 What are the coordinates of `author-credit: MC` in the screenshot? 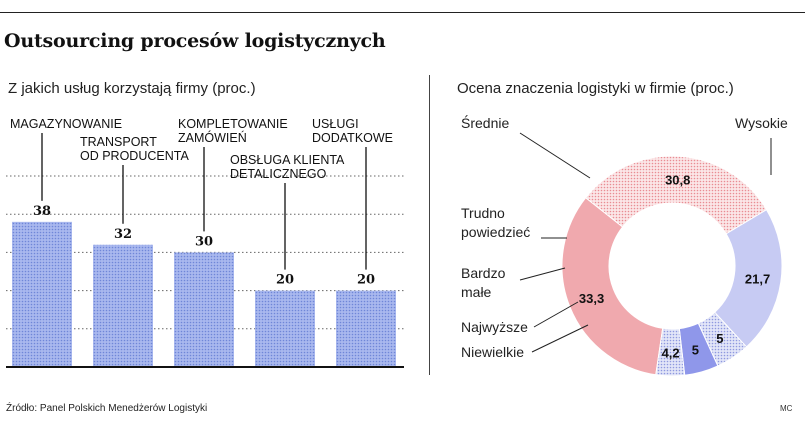 It's located at (786, 408).